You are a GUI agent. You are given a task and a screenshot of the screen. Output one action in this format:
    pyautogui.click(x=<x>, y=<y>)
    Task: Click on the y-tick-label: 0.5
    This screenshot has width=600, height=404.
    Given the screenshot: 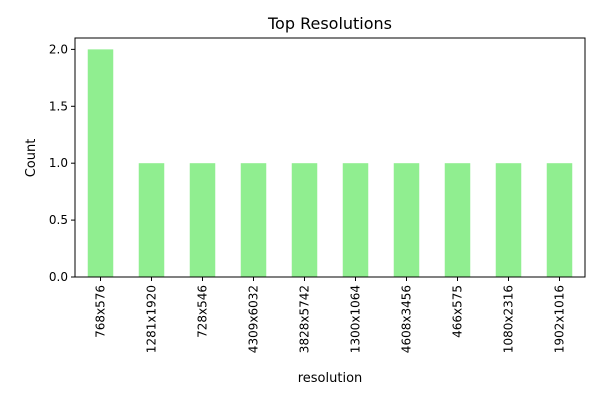 What is the action you would take?
    pyautogui.click(x=58, y=220)
    